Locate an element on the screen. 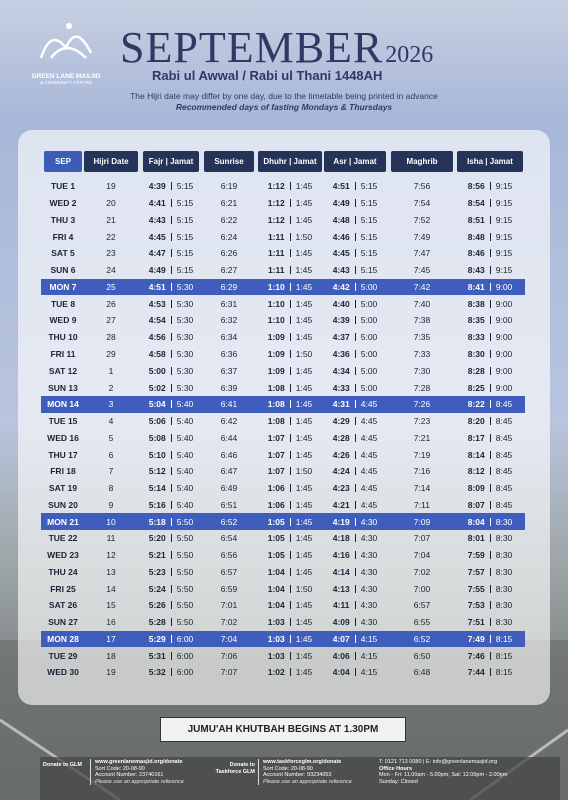 The image size is (568, 800). jamat-time: 5:40 is located at coordinates (181, 505).